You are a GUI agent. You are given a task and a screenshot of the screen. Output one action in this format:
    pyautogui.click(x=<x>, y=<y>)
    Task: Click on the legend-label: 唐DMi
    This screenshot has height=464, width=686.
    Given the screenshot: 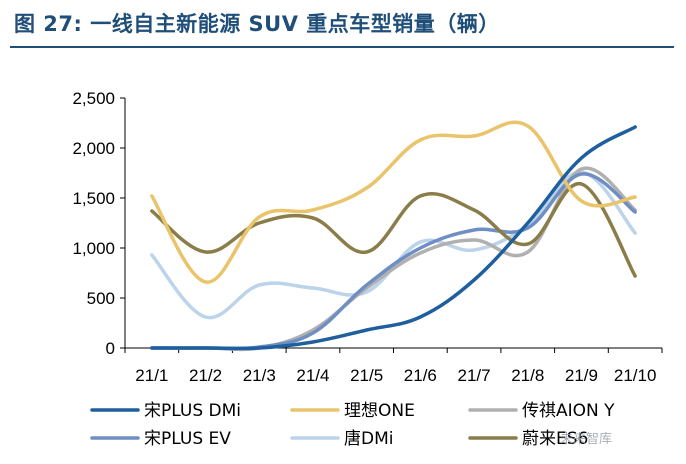 What is the action you would take?
    pyautogui.click(x=368, y=438)
    